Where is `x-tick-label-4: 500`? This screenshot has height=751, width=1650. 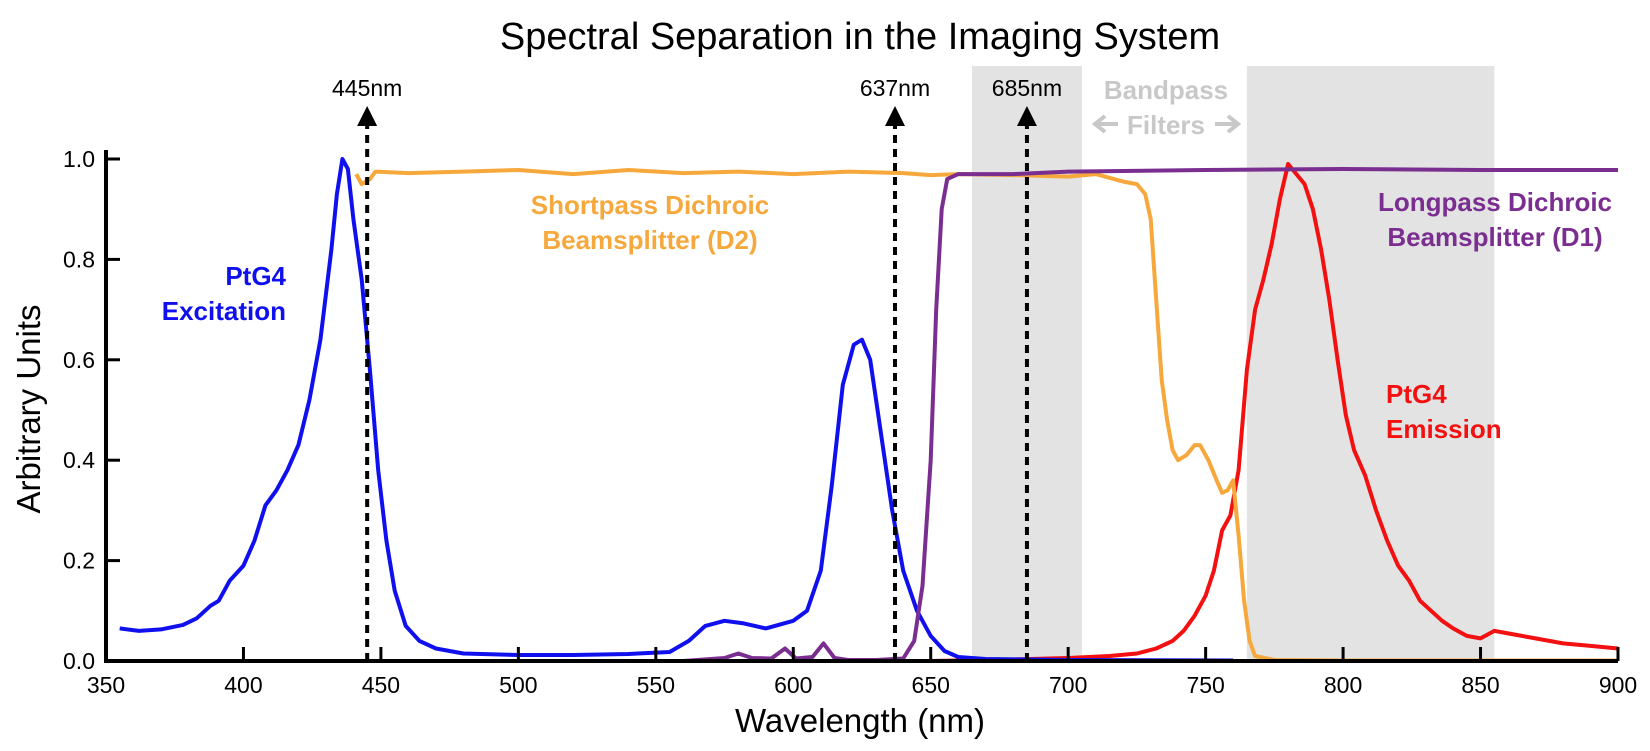 x-tick-label-4: 500 is located at coordinates (518, 685).